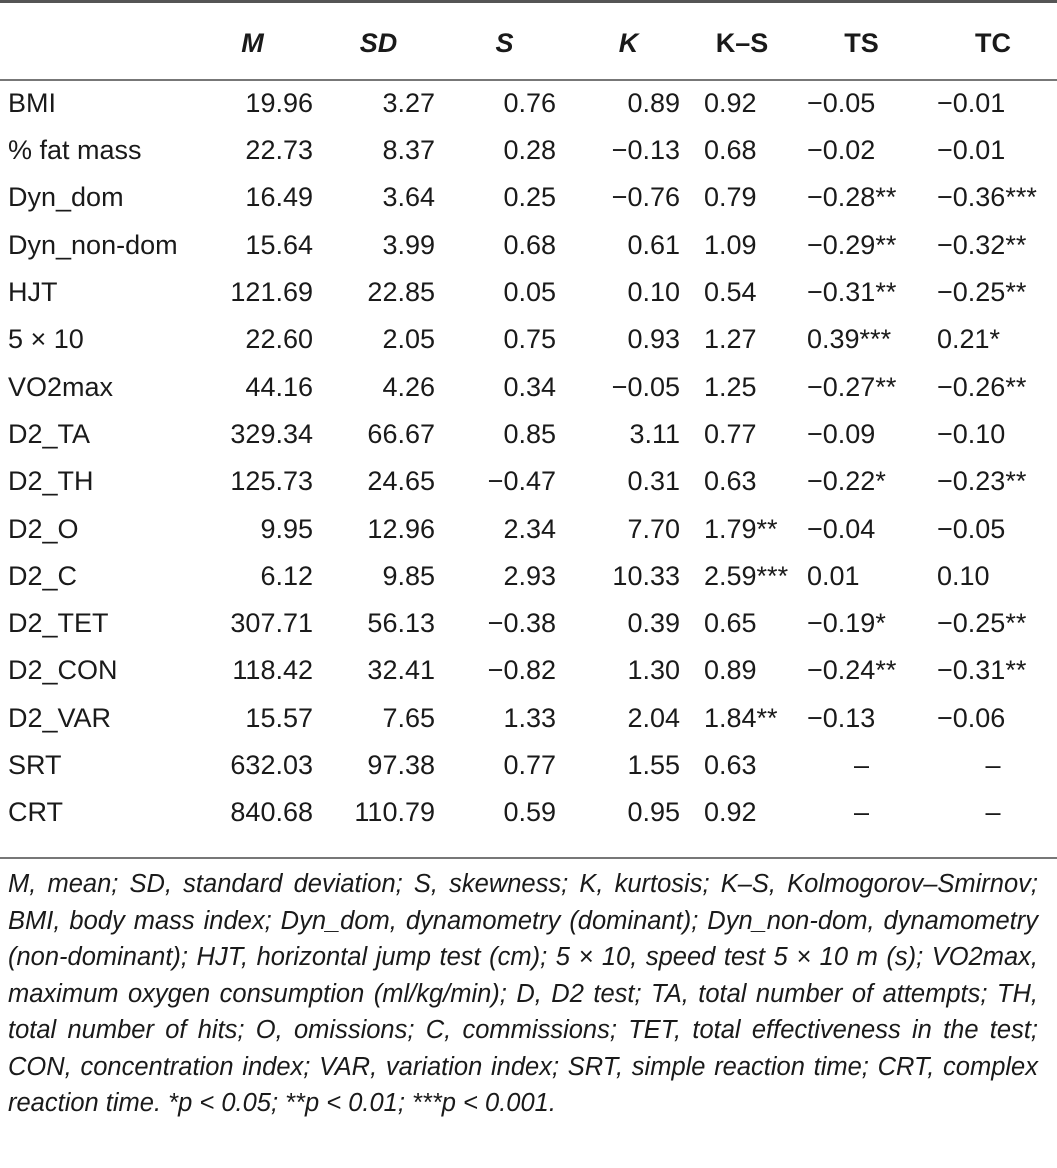 The image size is (1057, 1168). Describe the element at coordinates (279, 150) in the screenshot. I see `cell-mean: 22.73` at that location.